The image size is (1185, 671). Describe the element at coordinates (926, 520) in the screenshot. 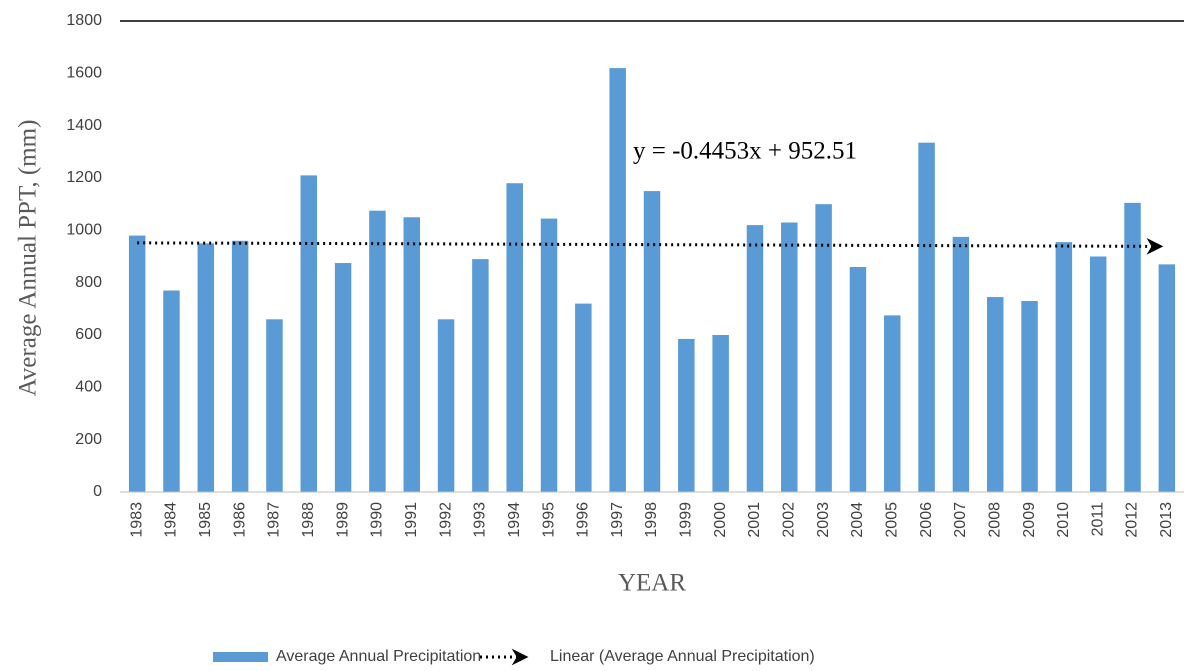

I see `x-tick-label: 2006` at that location.